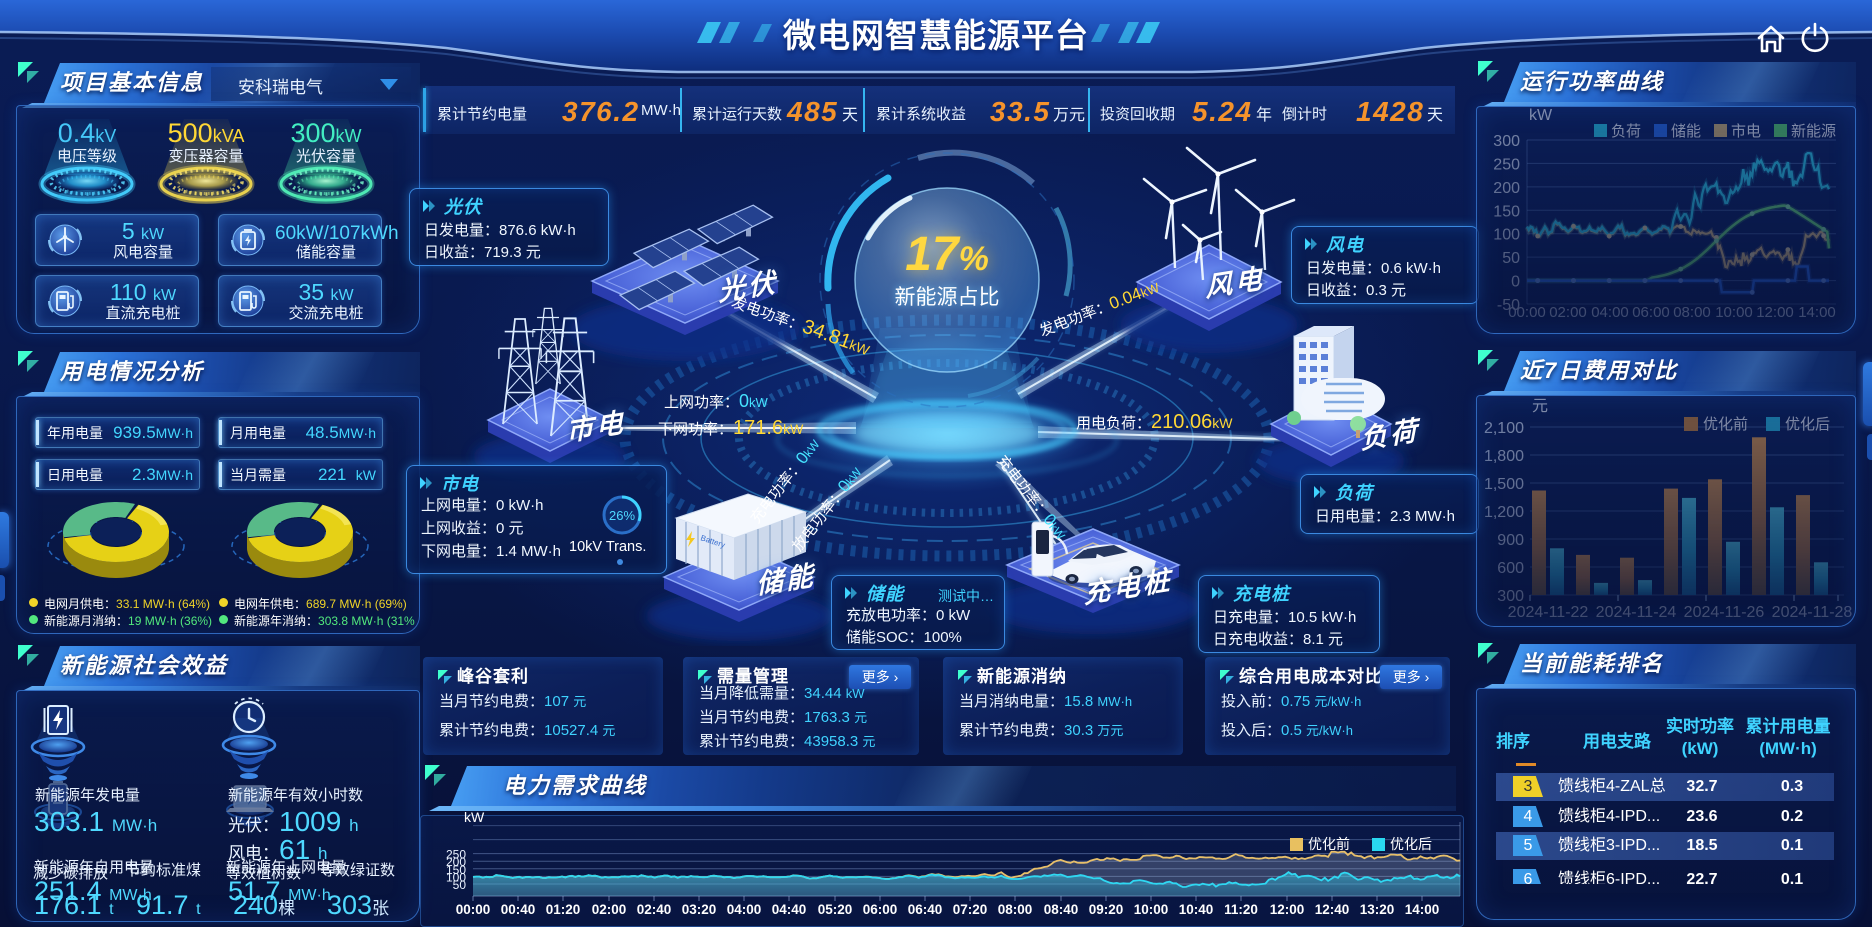 The width and height of the screenshot is (1872, 927). Describe the element at coordinates (1241, 909) in the screenshot. I see `svg-text: 11:20` at that location.